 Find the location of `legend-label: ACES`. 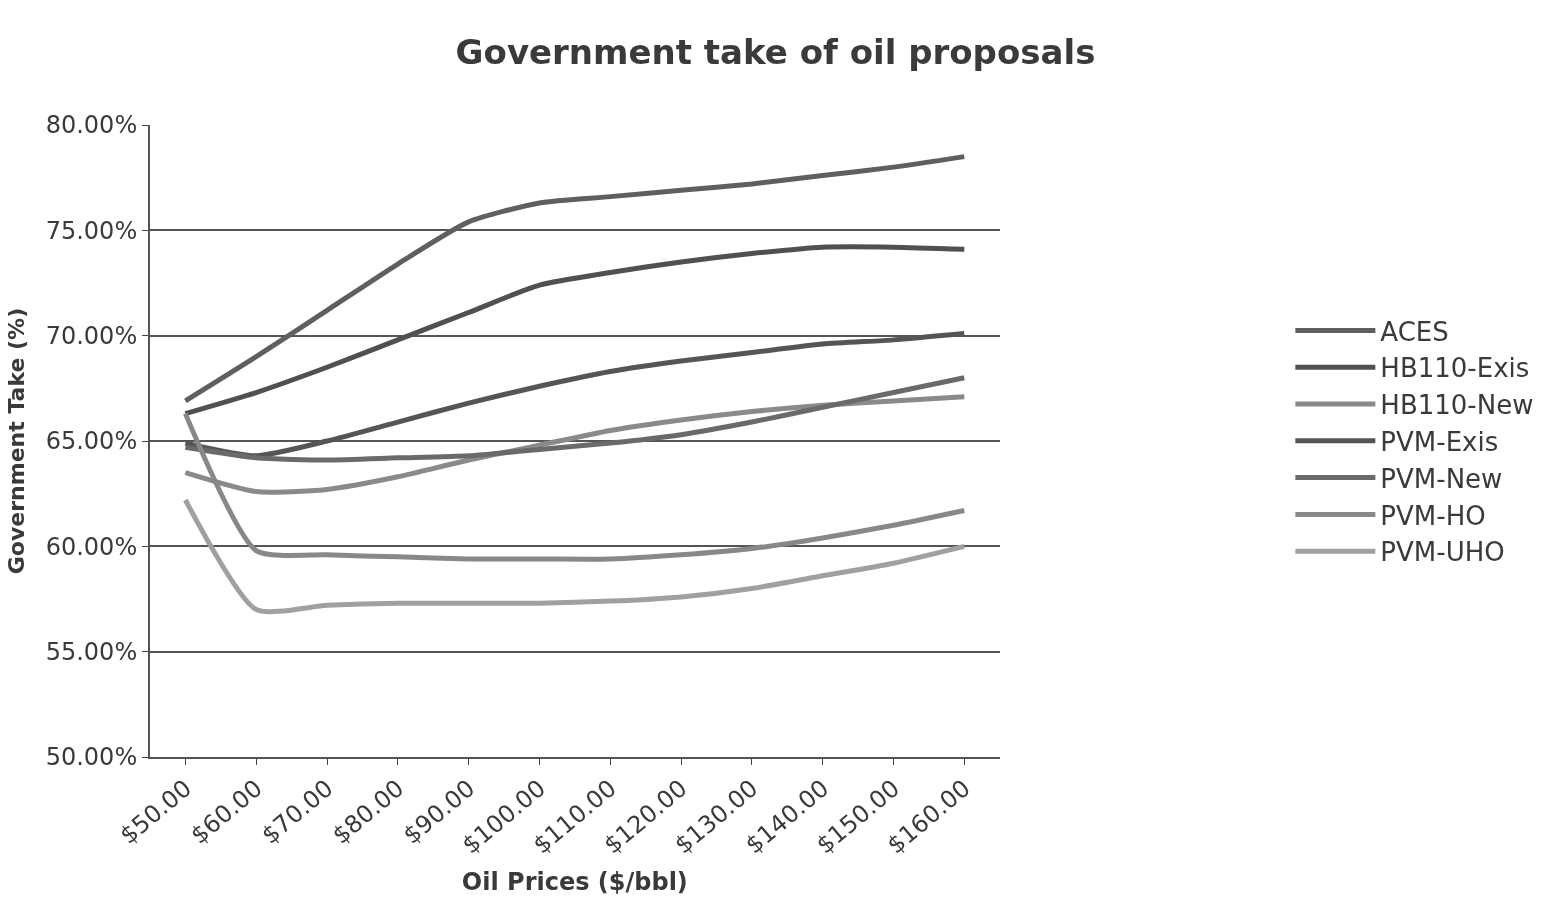

legend-label: ACES is located at coordinates (1414, 331).